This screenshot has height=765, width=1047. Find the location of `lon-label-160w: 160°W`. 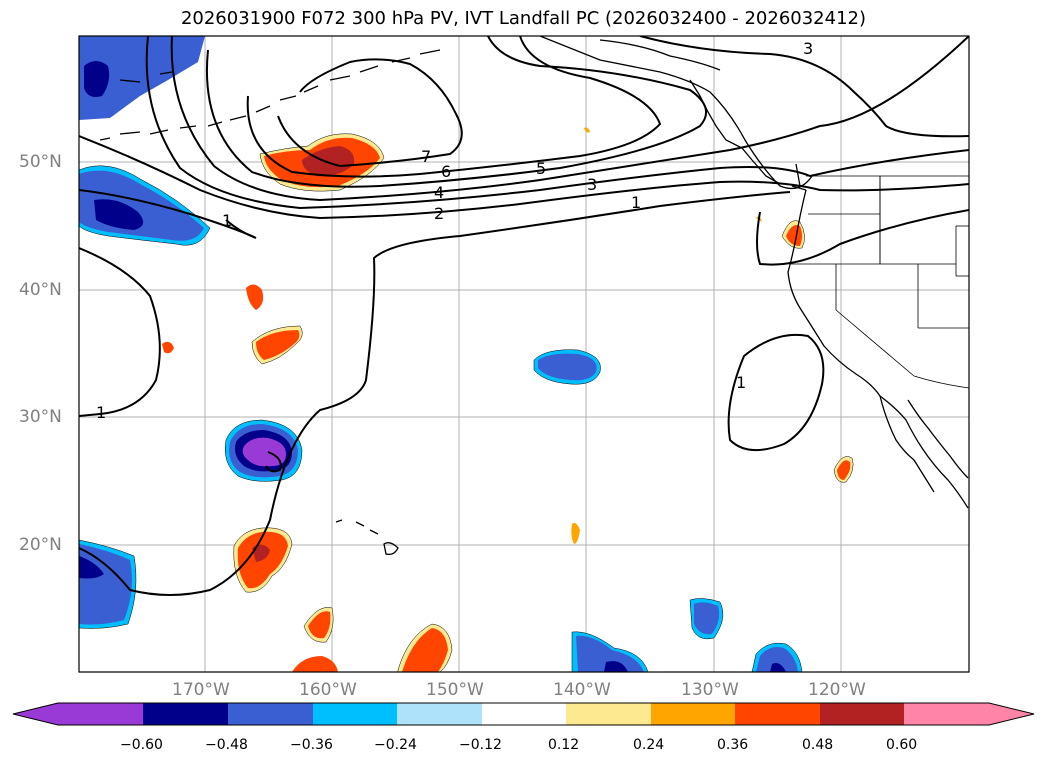

lon-label-160w: 160°W is located at coordinates (328, 690).